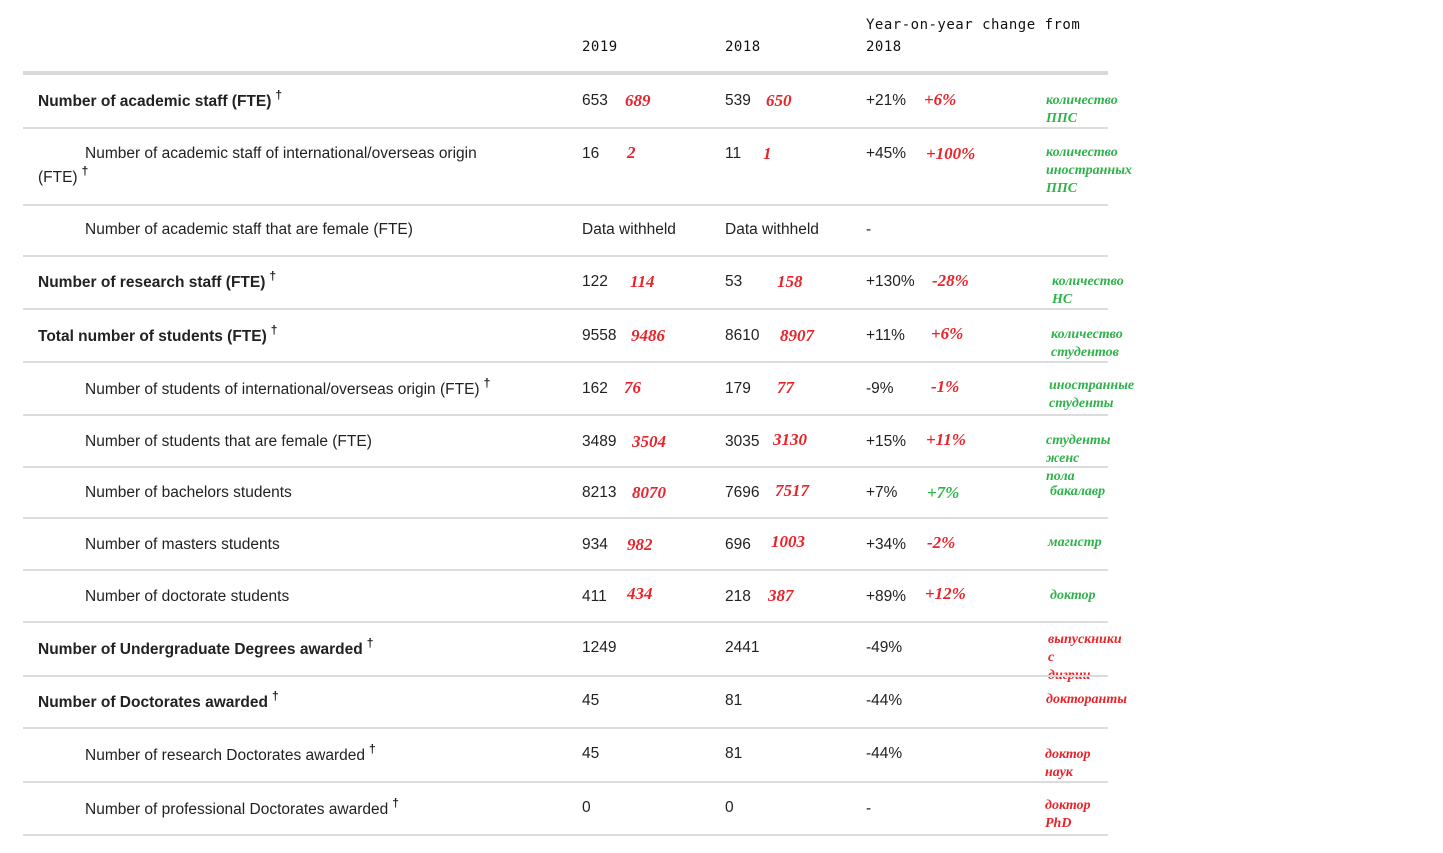 This screenshot has height=853, width=1443. What do you see at coordinates (886, 100) in the screenshot?
I see `value-yoy: +21%` at bounding box center [886, 100].